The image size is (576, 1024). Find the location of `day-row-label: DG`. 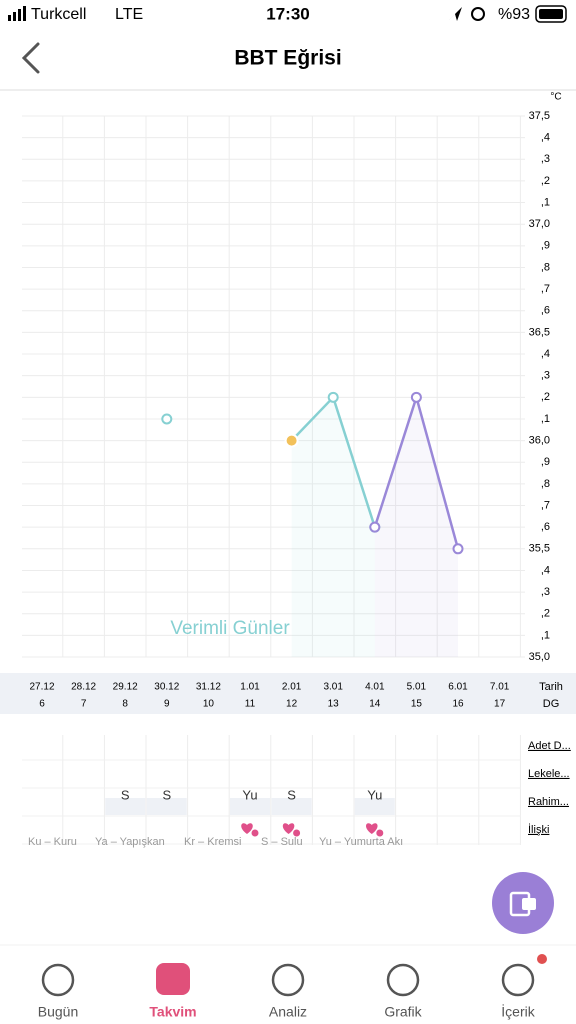

day-row-label: DG is located at coordinates (551, 704).